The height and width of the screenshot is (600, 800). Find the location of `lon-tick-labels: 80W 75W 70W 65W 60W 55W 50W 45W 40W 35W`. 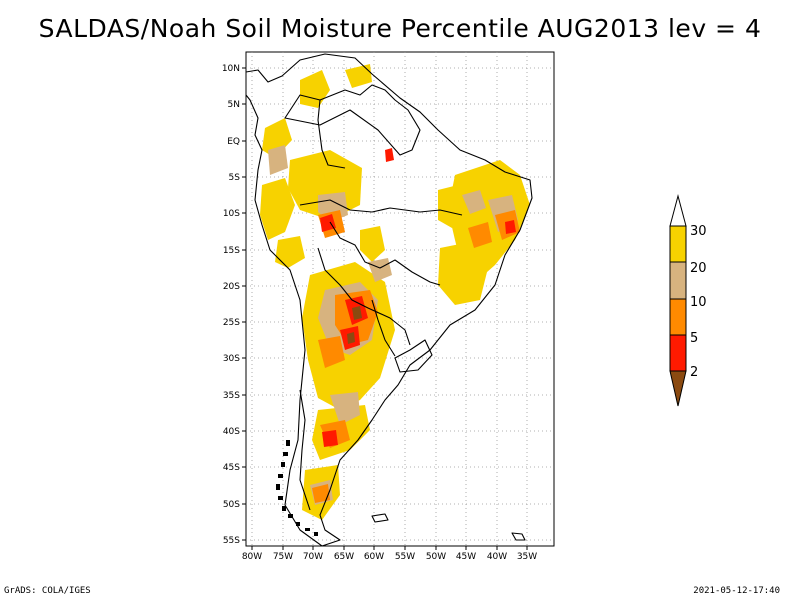

lon-tick-labels: 80W 75W 70W 65W 60W 55W 50W 45W 40W 35W is located at coordinates (389, 557).